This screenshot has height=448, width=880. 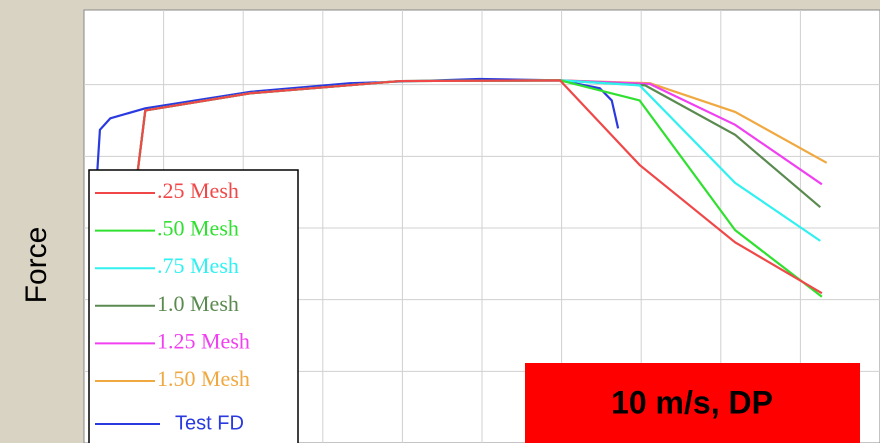 What do you see at coordinates (198, 228) in the screenshot?
I see `legend-label: .50 Mesh` at bounding box center [198, 228].